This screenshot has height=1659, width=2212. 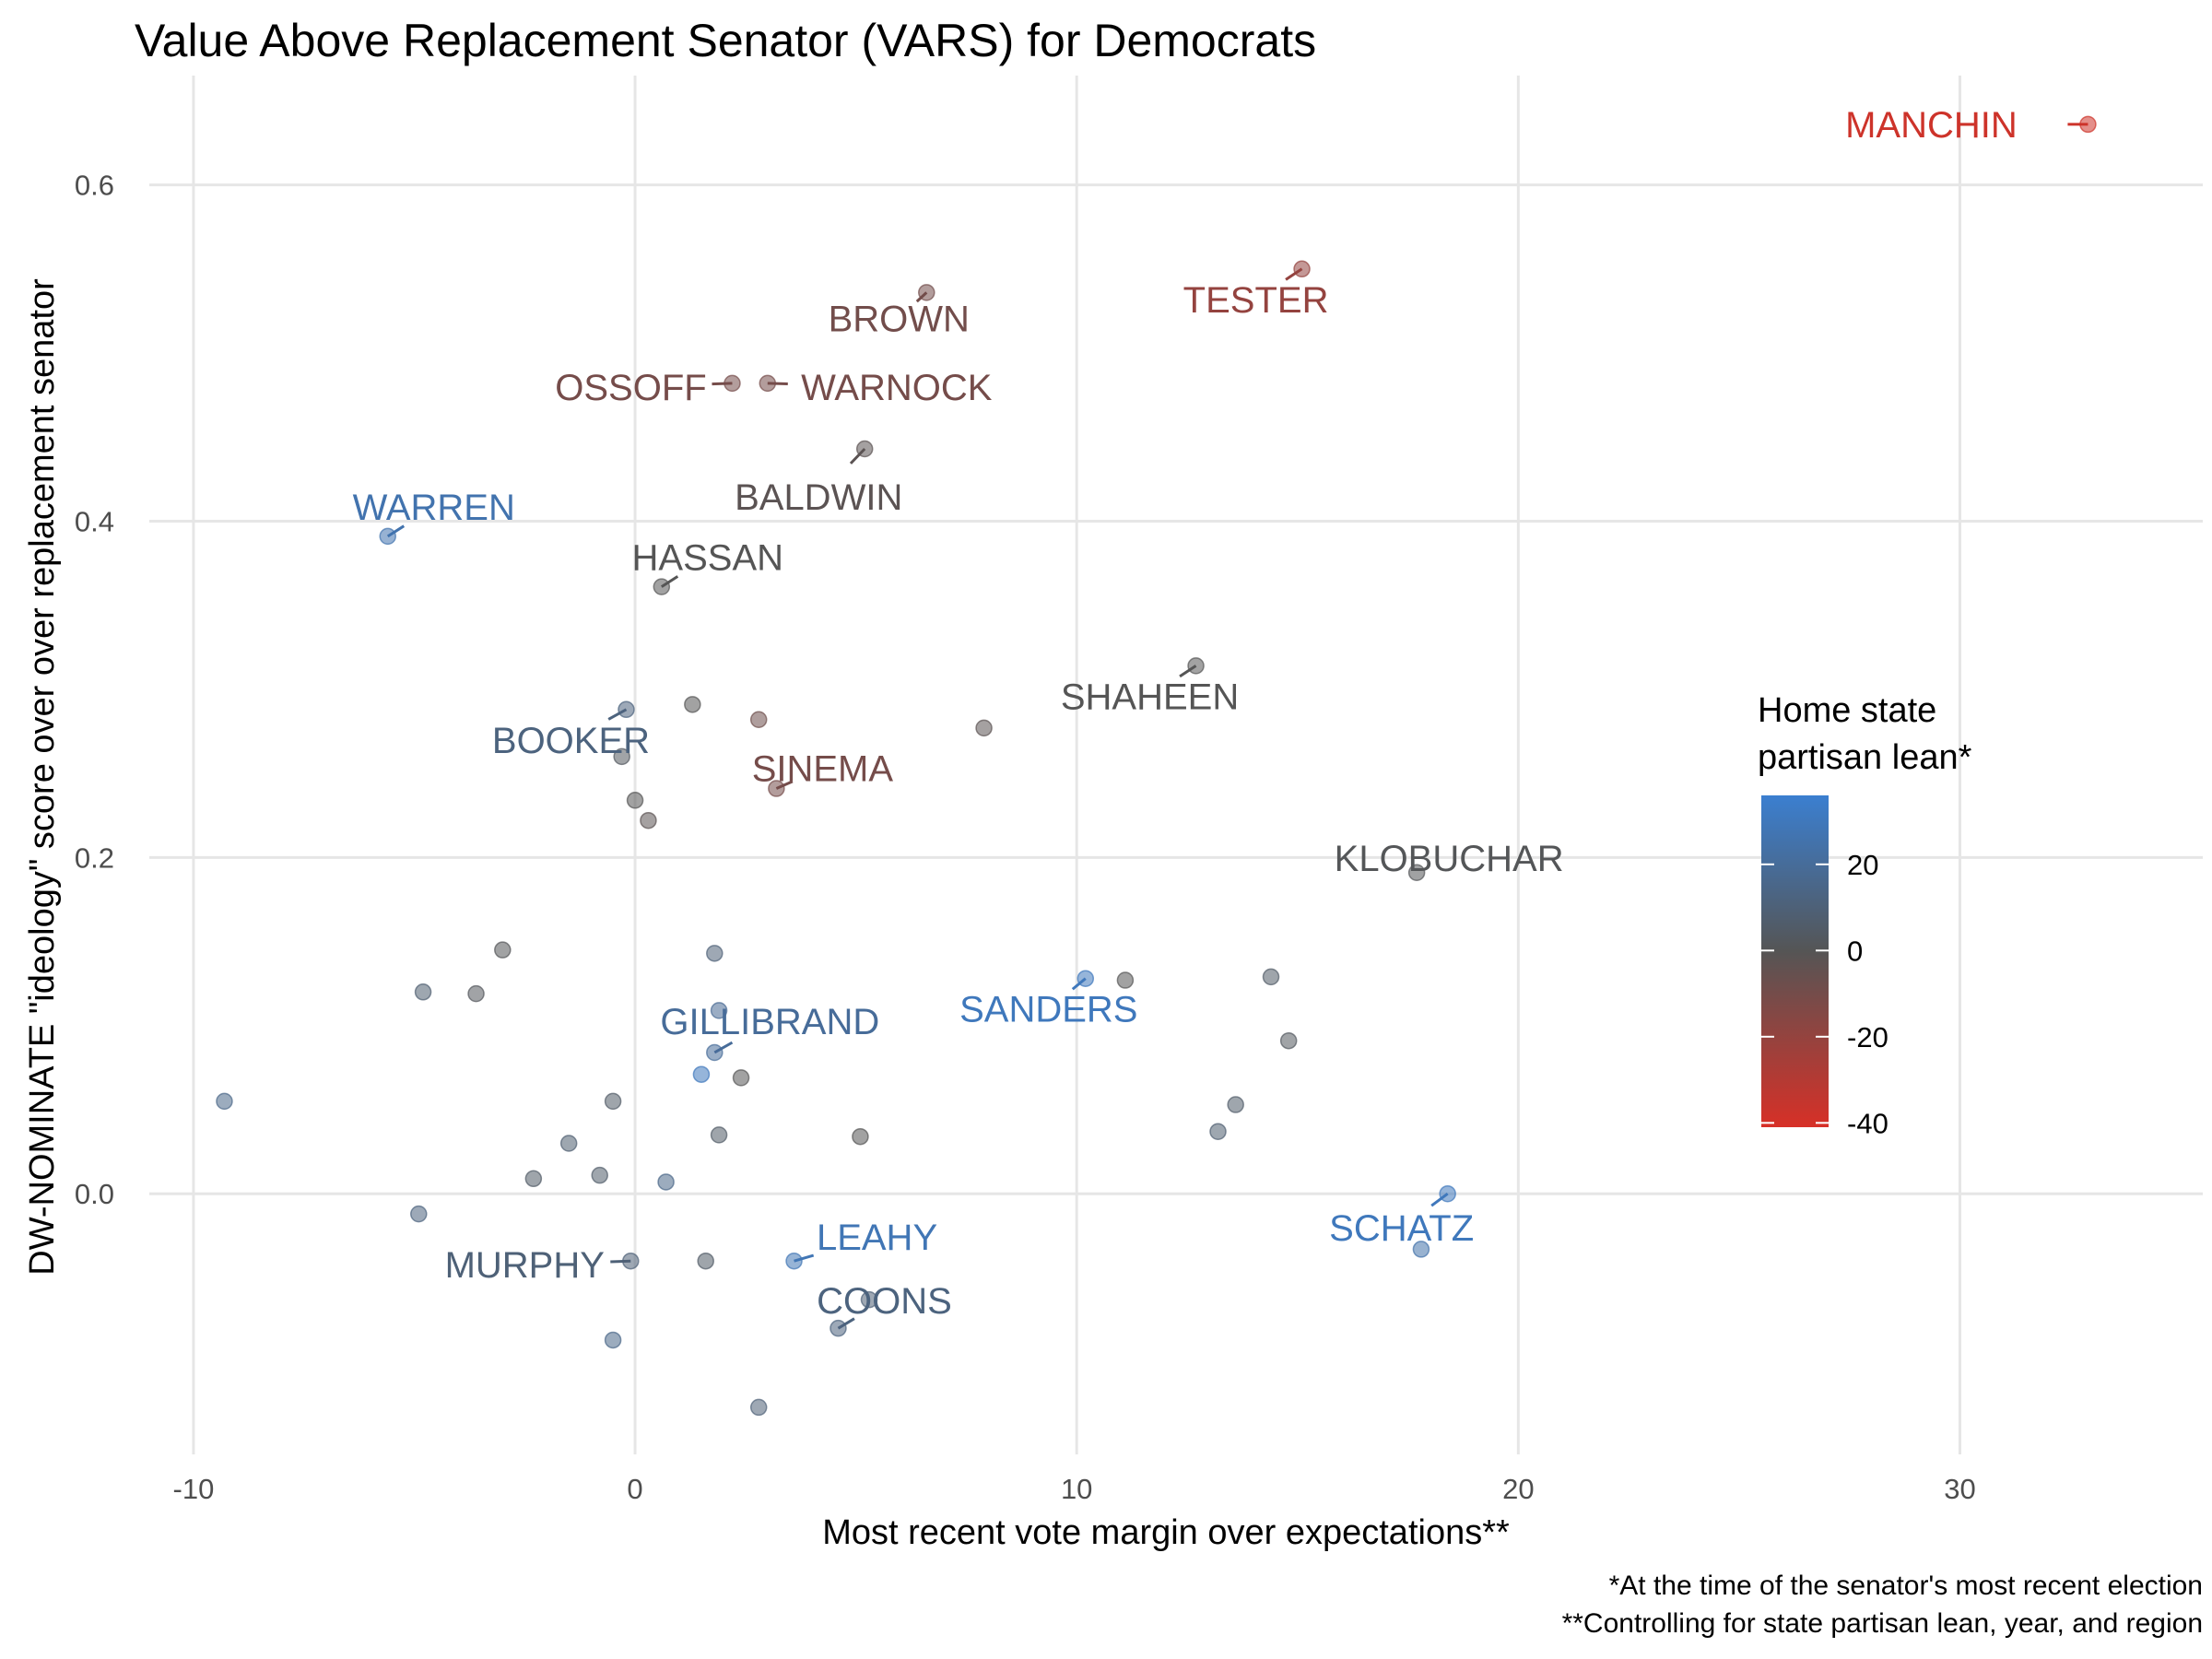 What do you see at coordinates (630, 388) in the screenshot?
I see `senator-label-ossoff: OSSOFF` at bounding box center [630, 388].